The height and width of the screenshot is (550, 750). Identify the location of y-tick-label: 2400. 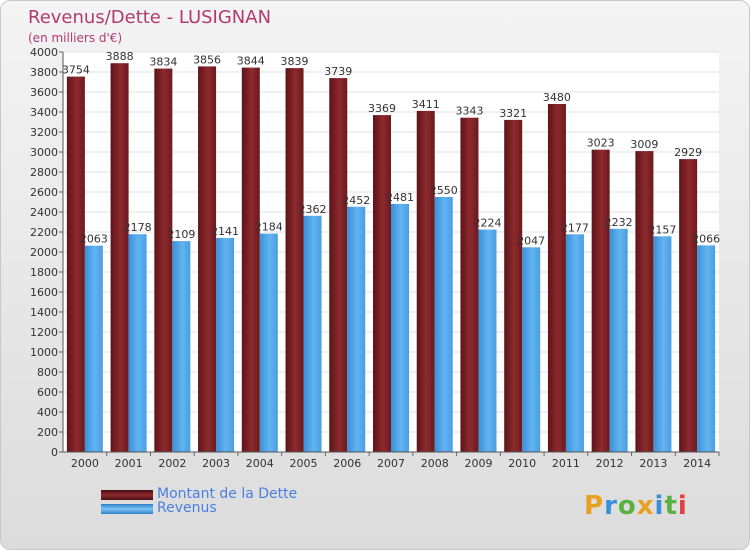
(44, 212).